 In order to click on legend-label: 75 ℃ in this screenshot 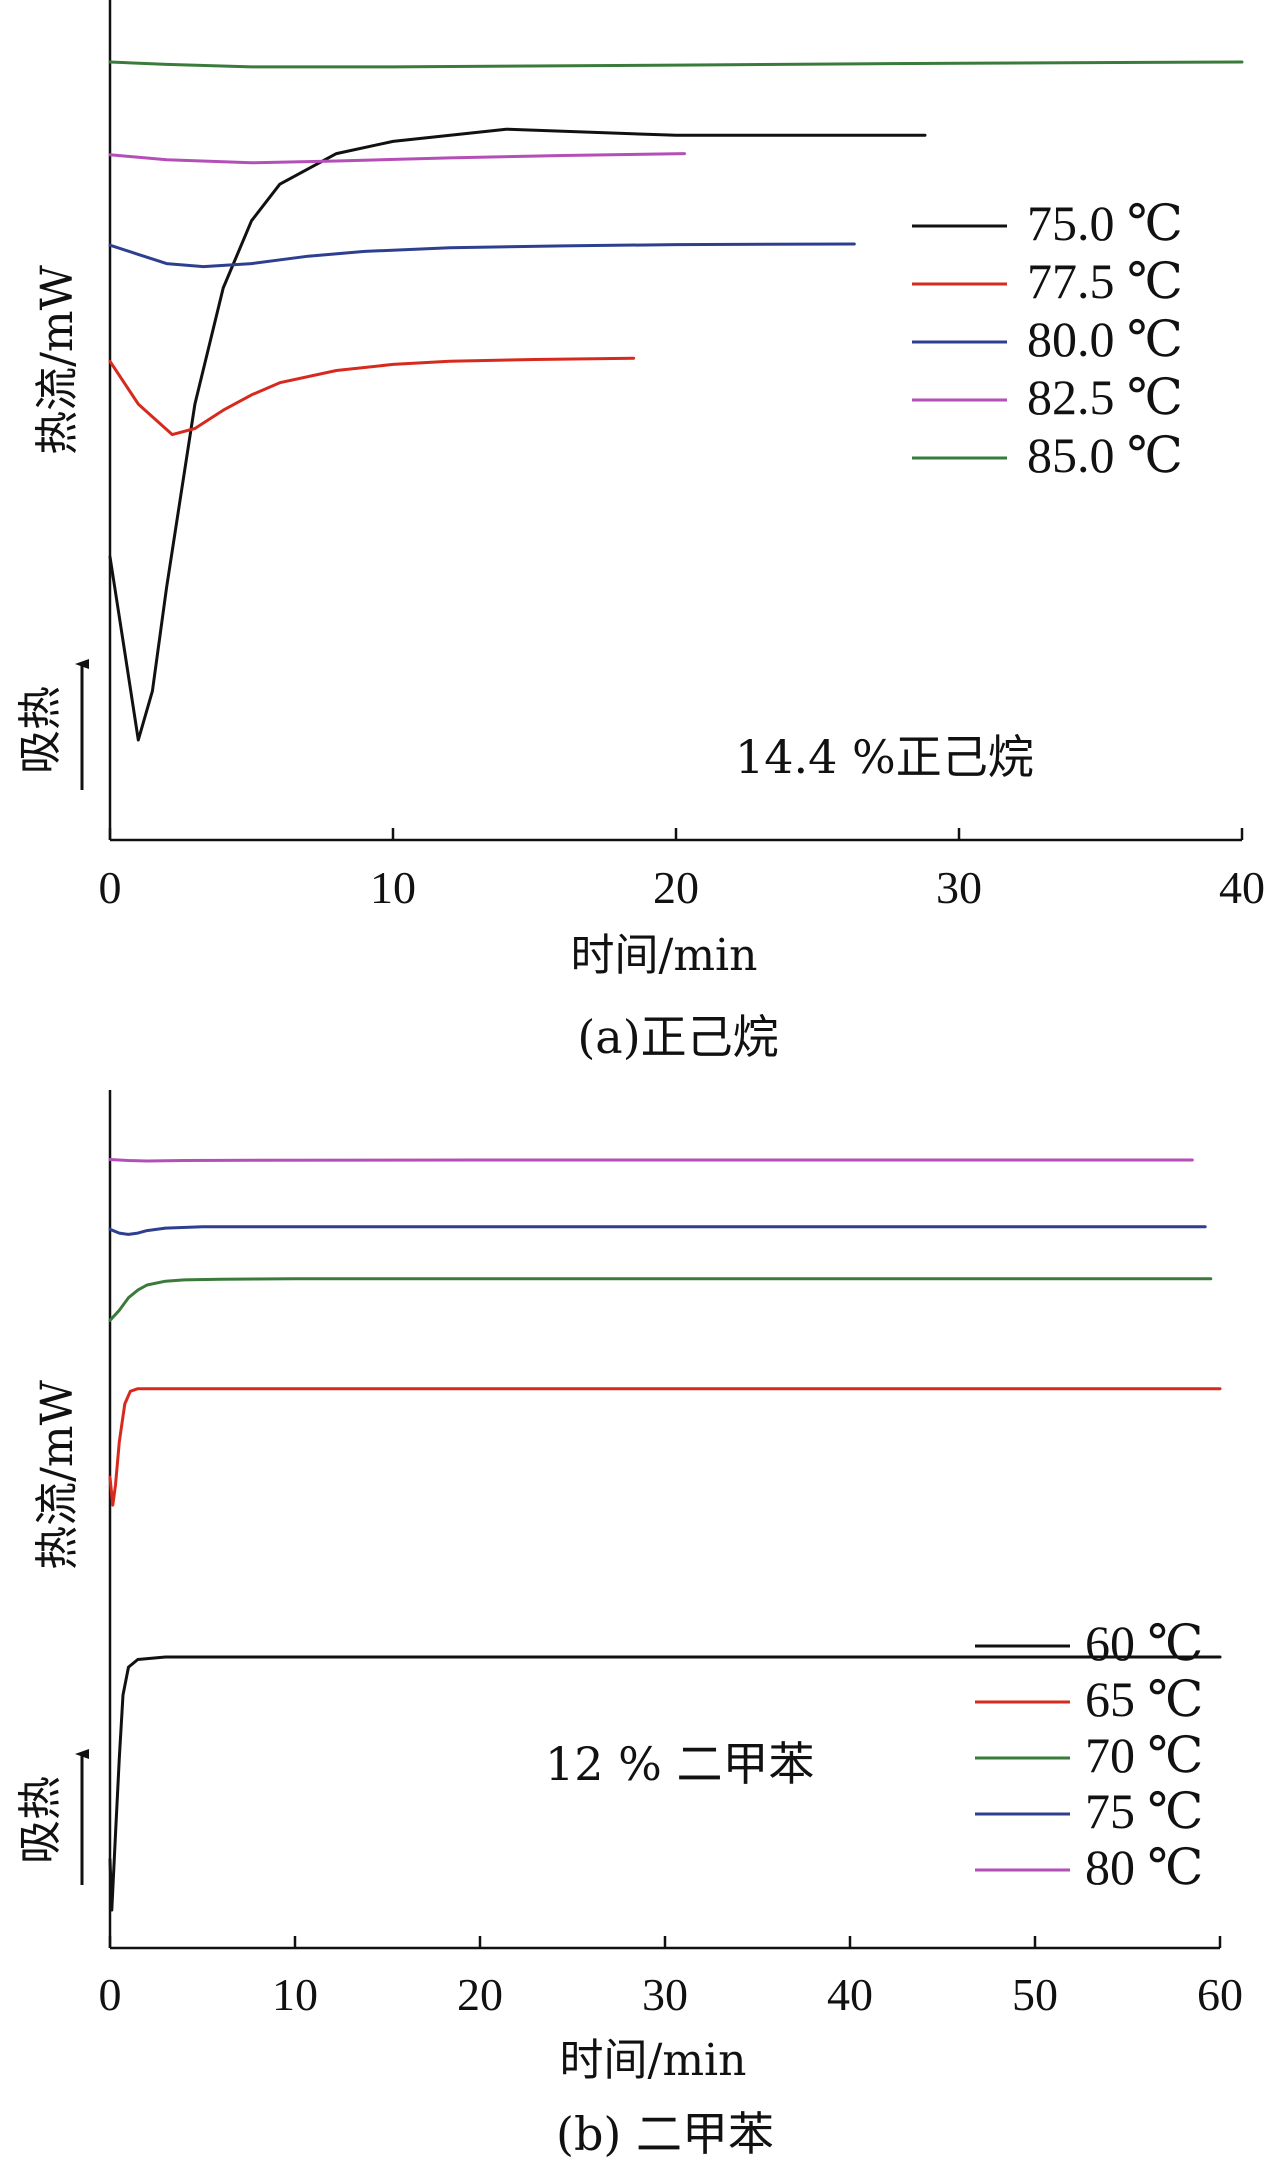, I will do `click(1144, 1811)`.